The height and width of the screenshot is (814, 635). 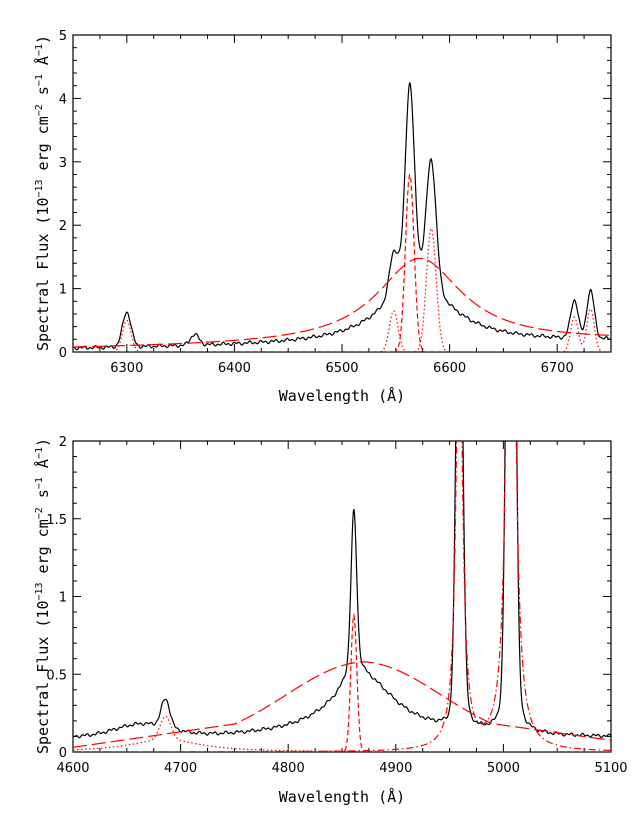 What do you see at coordinates (503, 768) in the screenshot?
I see `x-tick-label: 5000` at bounding box center [503, 768].